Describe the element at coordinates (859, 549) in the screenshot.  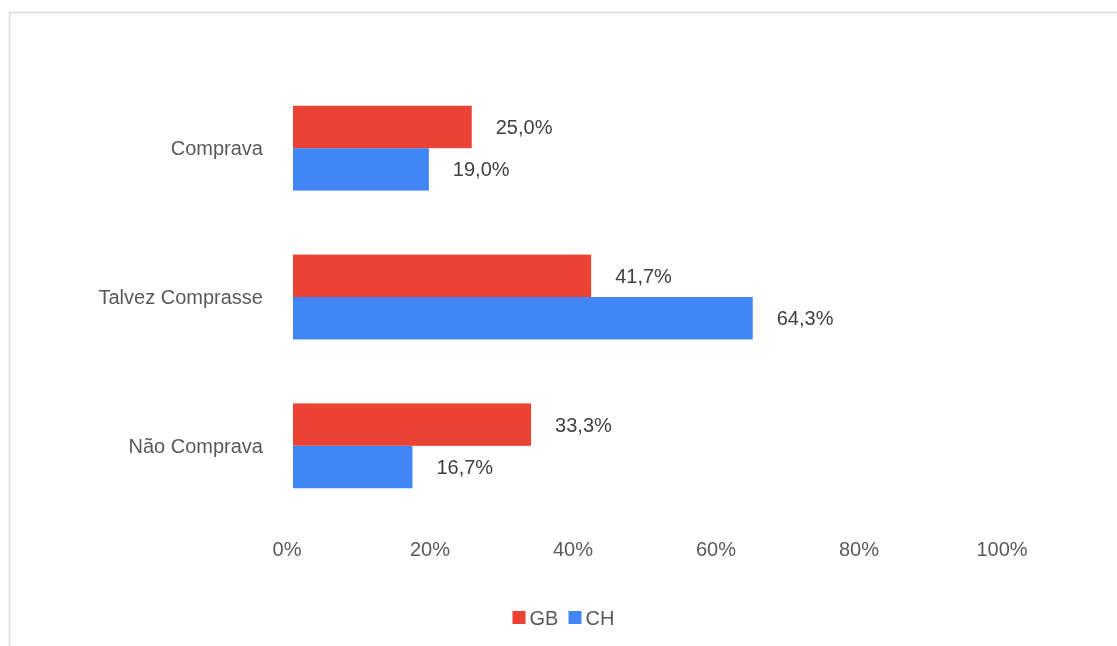
I see `x-tick-label: 80%` at that location.